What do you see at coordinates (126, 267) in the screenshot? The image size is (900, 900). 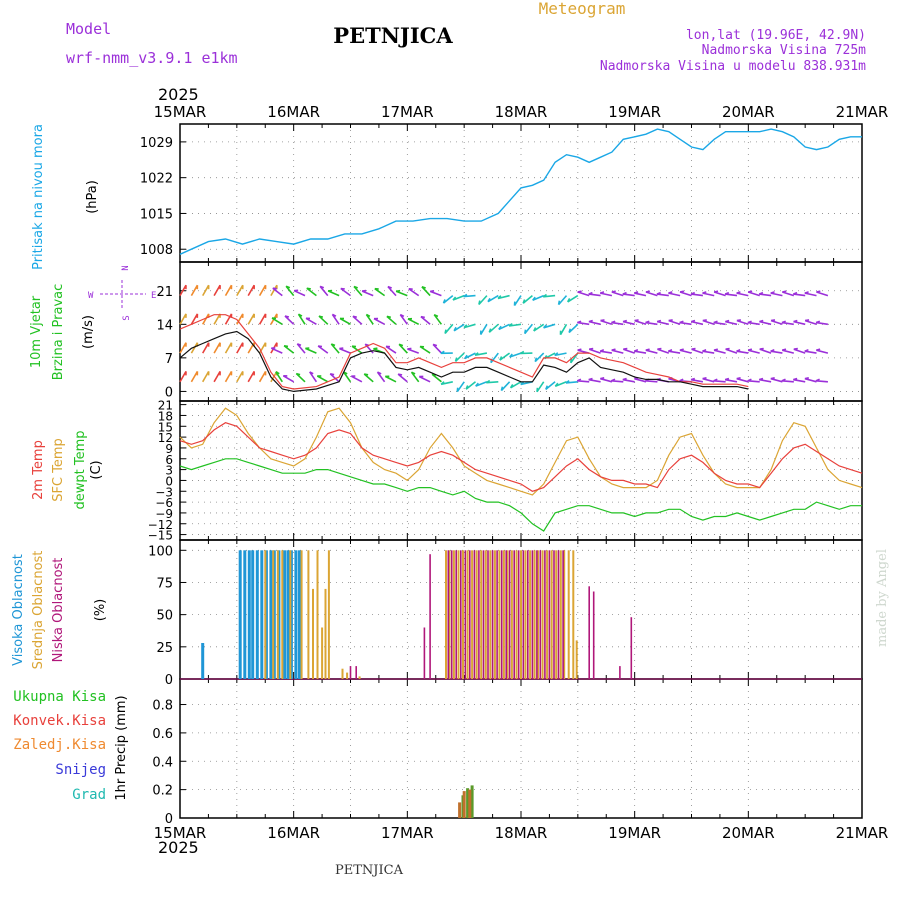 I see `compass-n: N` at bounding box center [126, 267].